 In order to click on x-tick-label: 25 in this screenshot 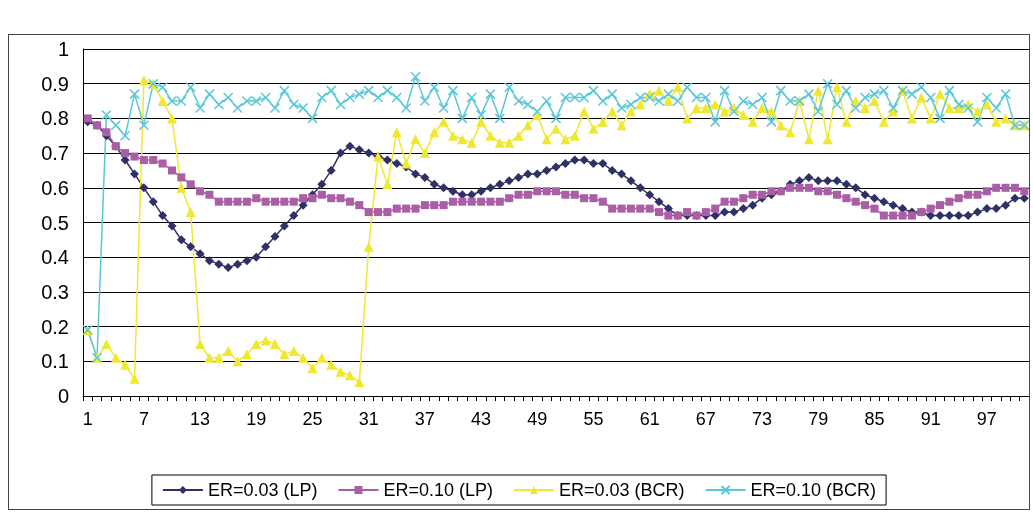, I will do `click(312, 419)`.